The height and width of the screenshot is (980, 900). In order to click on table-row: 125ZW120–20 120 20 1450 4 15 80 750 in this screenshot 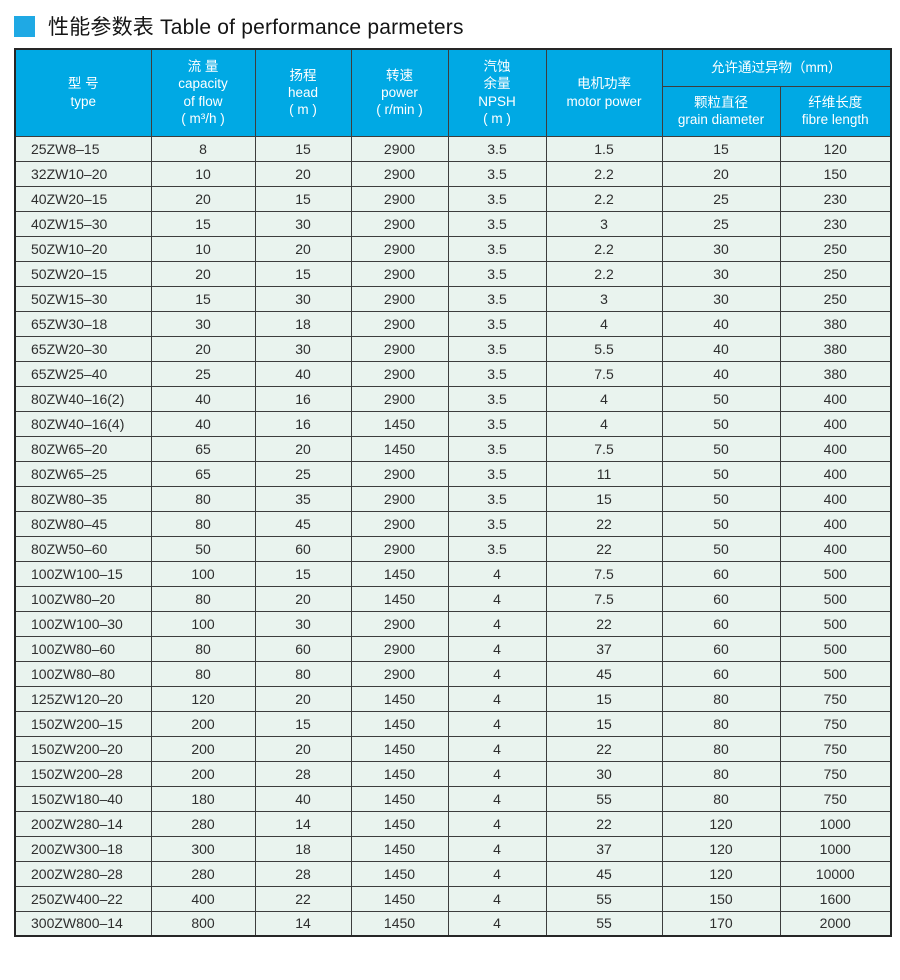, I will do `click(453, 698)`.